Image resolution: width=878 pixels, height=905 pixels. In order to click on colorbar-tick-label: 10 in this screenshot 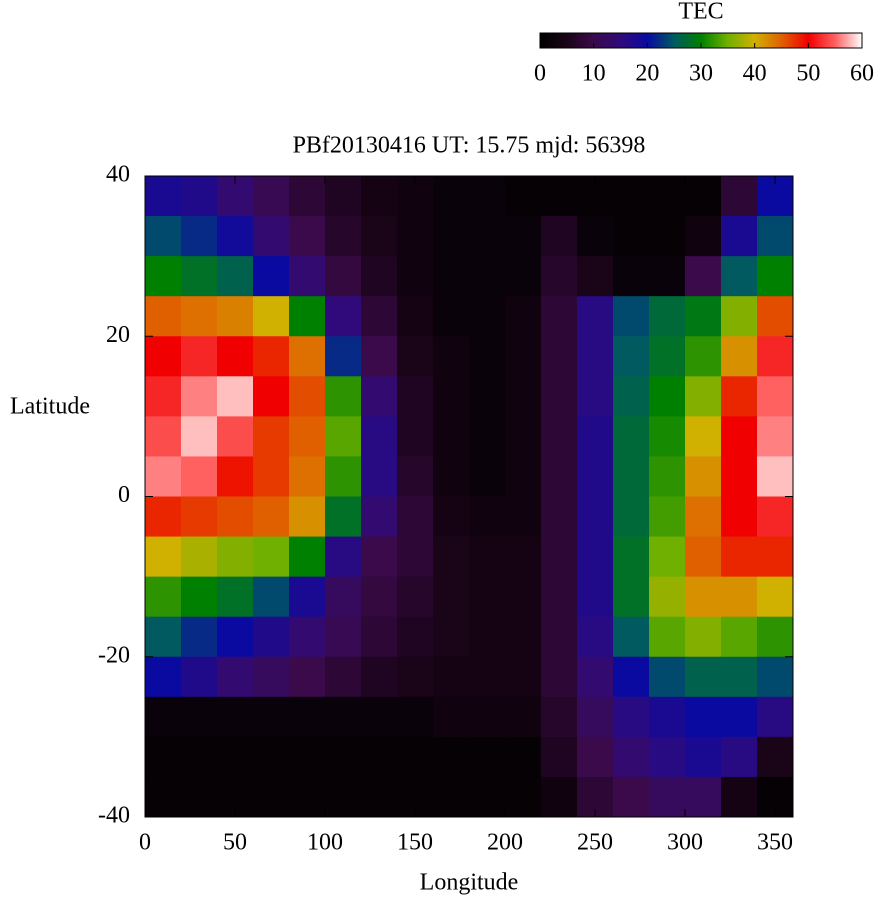, I will do `click(594, 74)`.